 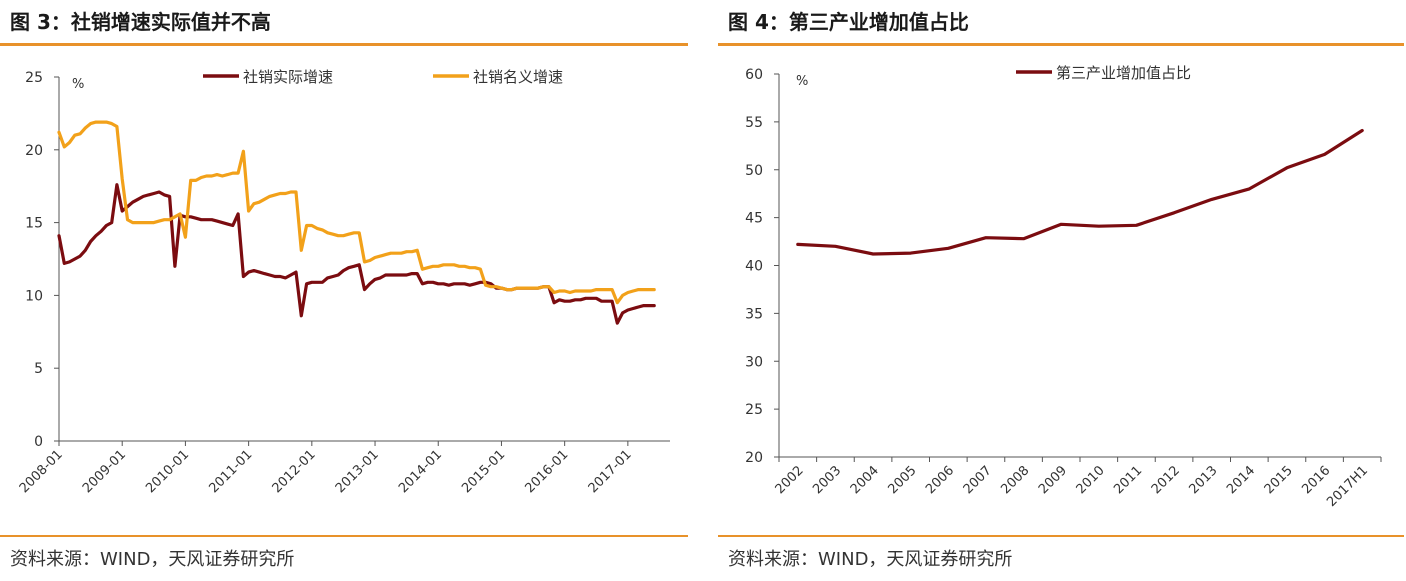 What do you see at coordinates (1128, 480) in the screenshot?
I see `x-tick-label: 2011` at bounding box center [1128, 480].